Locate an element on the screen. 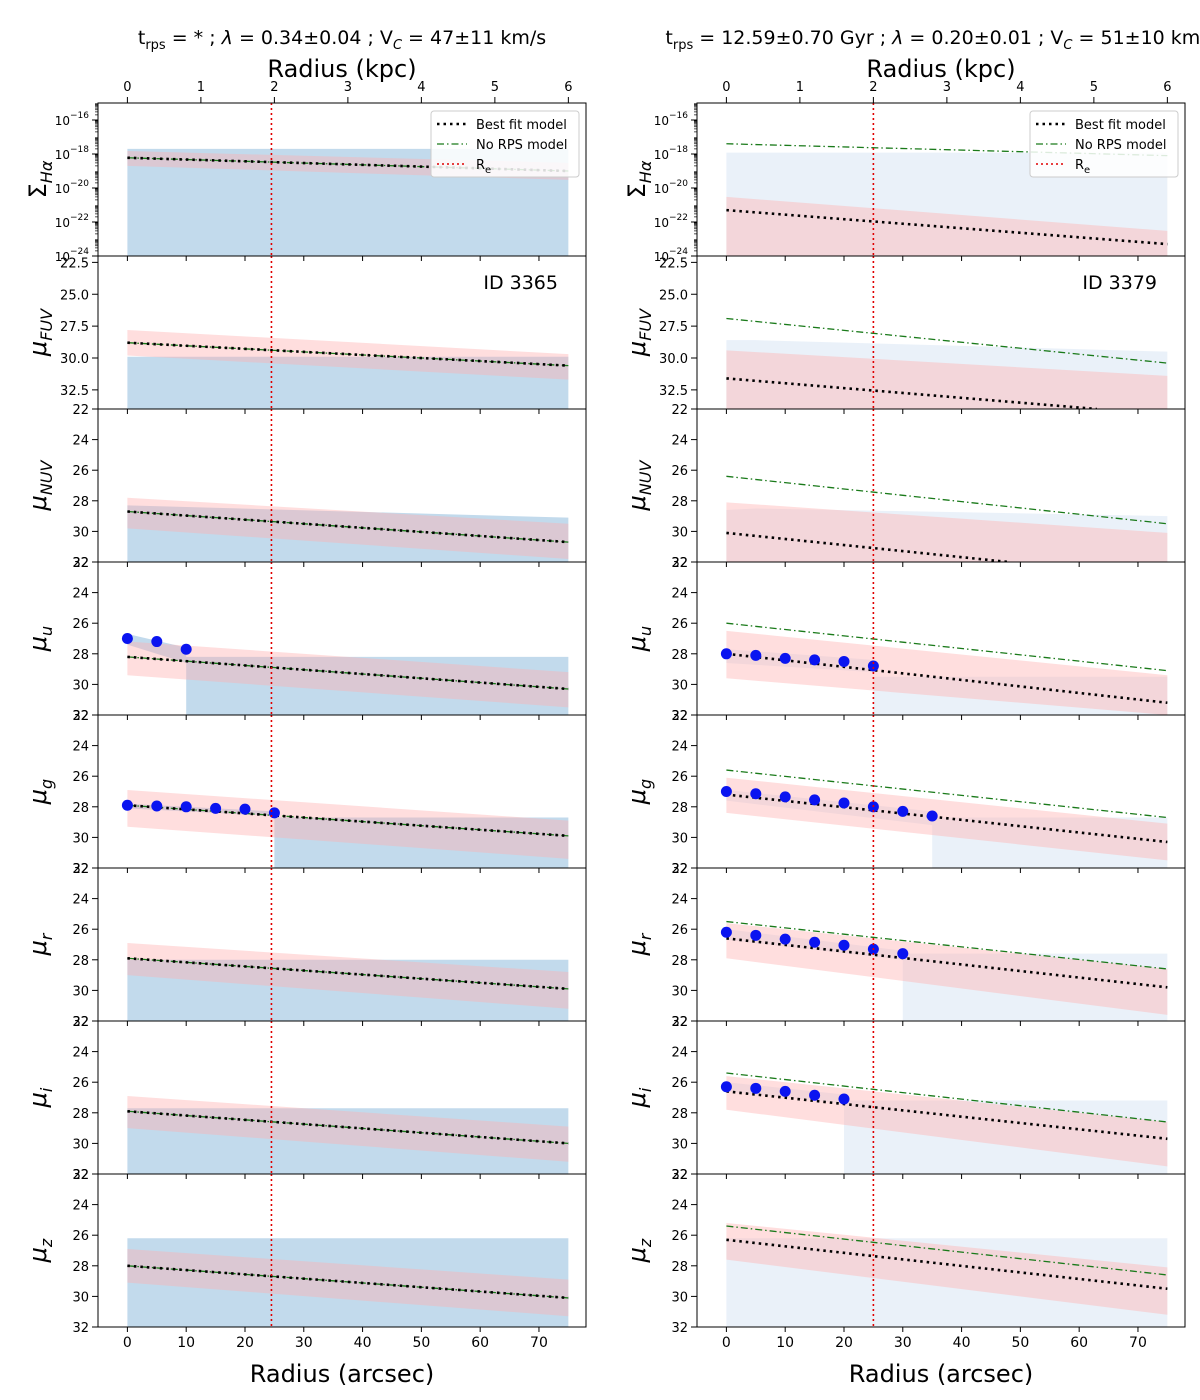 Image resolution: width=1200 pixels, height=1400 pixels. panel-fuv: 22.5 25.0 27.5 30.0 32.5 μFUV ID 3365 is located at coordinates (305, 334).